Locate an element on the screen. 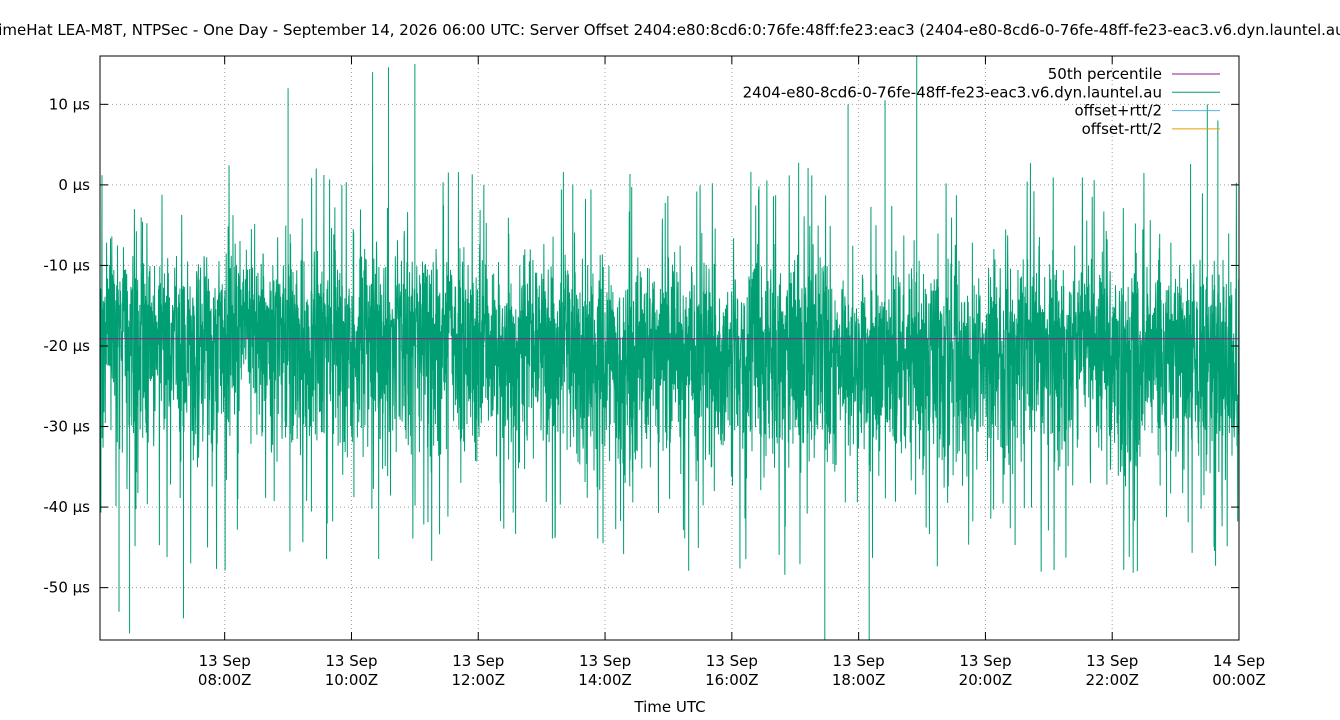 The image size is (1340, 720). x-tick-label-time: 20:00Z is located at coordinates (986, 680).